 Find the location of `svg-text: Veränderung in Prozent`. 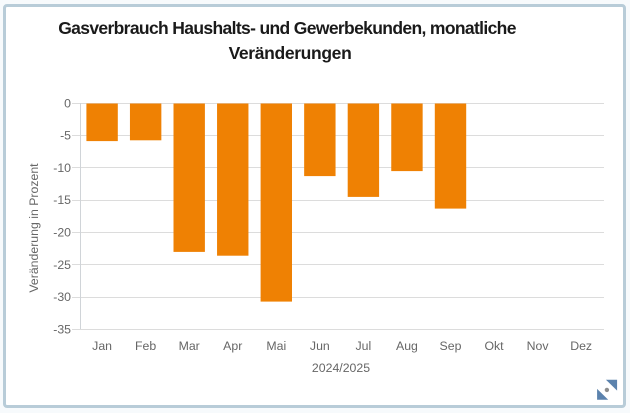

svg-text: Veränderung in Prozent is located at coordinates (34, 228).